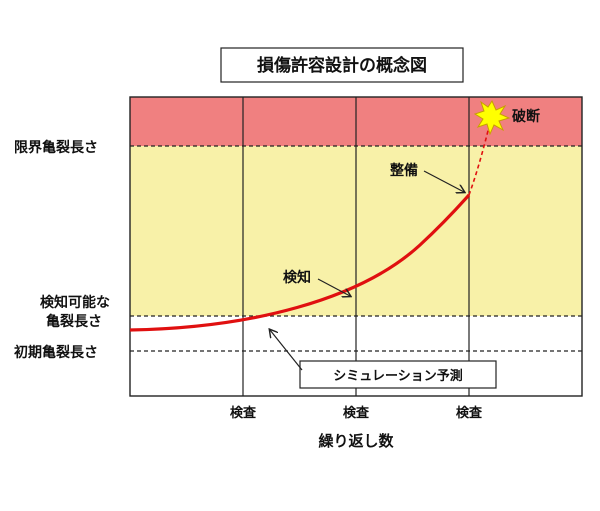  Describe the element at coordinates (297, 277) in the screenshot. I see `detect-label: 検知` at that location.